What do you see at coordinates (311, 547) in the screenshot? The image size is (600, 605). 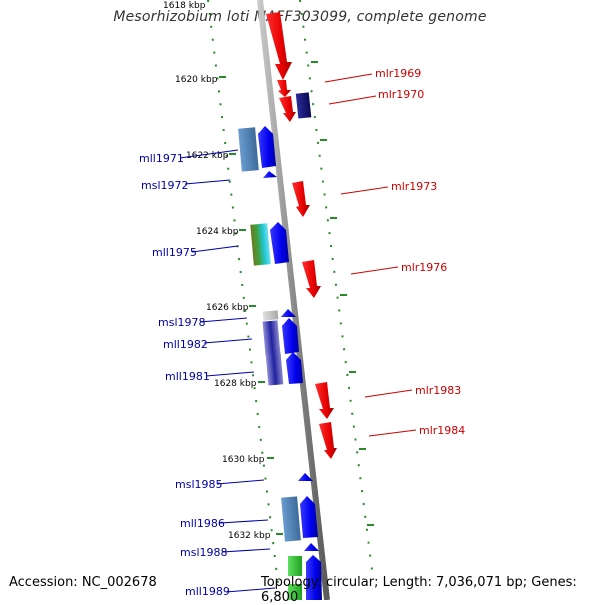 I see `gene-arrow-msl1988` at bounding box center [311, 547].